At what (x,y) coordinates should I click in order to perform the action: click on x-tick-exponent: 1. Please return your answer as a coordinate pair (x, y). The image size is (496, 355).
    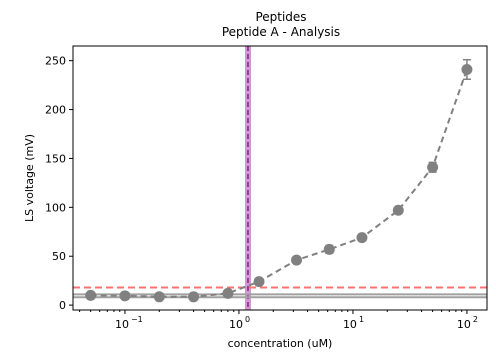
    Looking at the image, I should click on (361, 319).